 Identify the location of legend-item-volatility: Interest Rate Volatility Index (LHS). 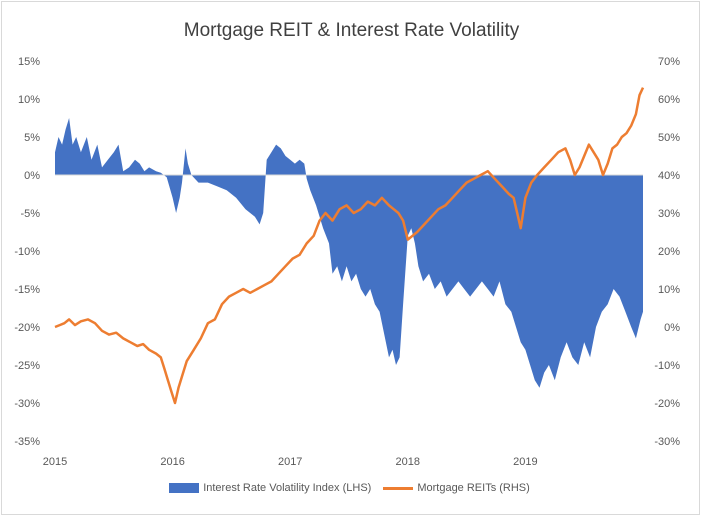
(270, 488).